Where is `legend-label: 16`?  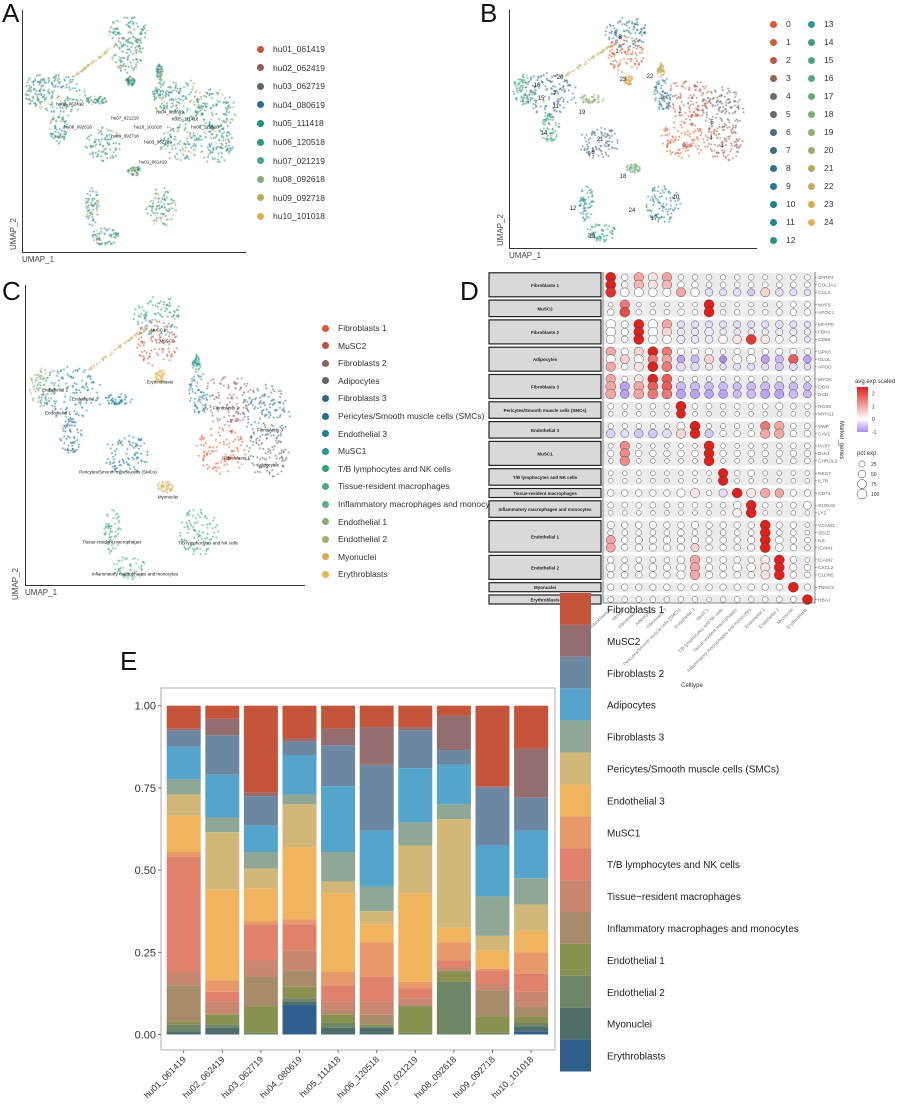 legend-label: 16 is located at coordinates (829, 78).